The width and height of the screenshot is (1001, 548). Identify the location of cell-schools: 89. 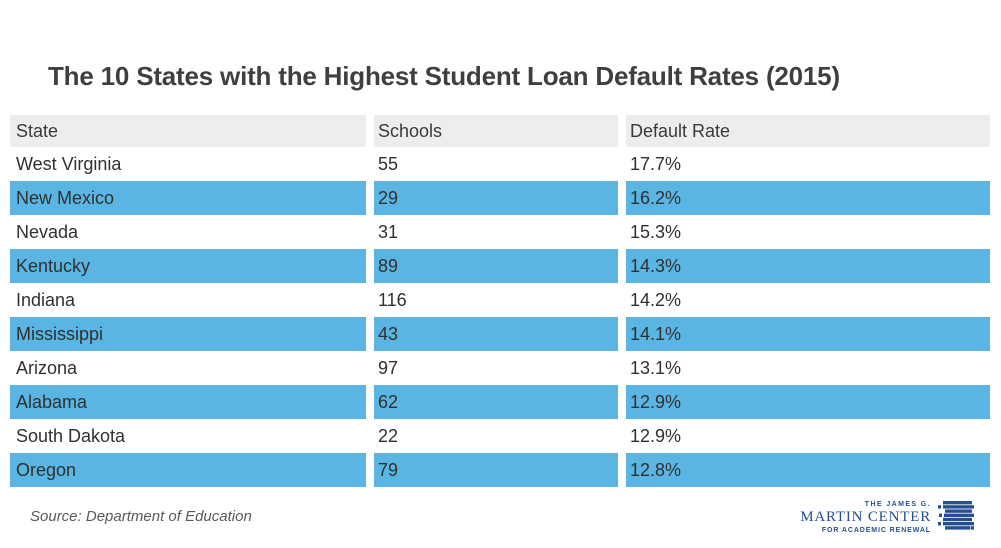
(494, 266).